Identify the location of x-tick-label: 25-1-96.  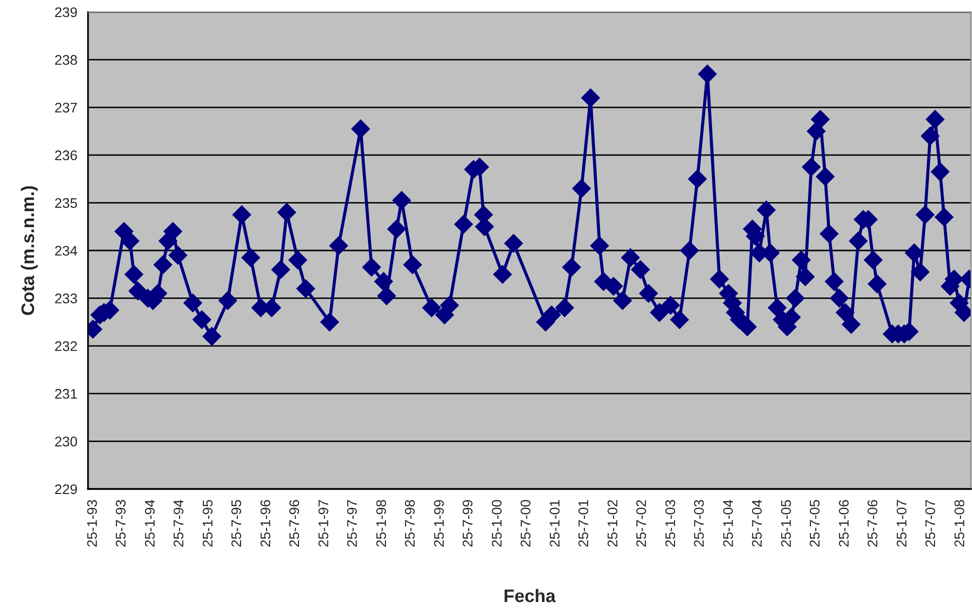
(265, 523).